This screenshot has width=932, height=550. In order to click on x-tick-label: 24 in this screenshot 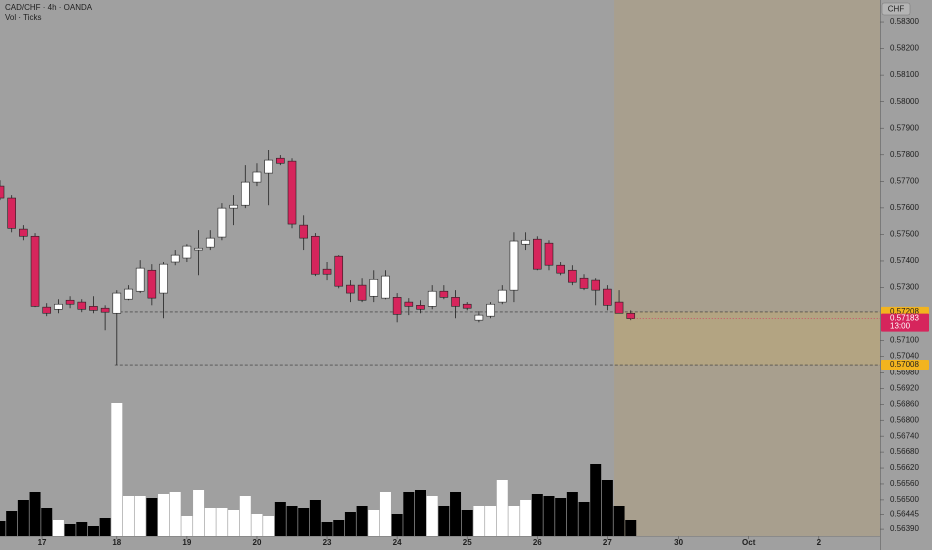, I will do `click(397, 542)`.